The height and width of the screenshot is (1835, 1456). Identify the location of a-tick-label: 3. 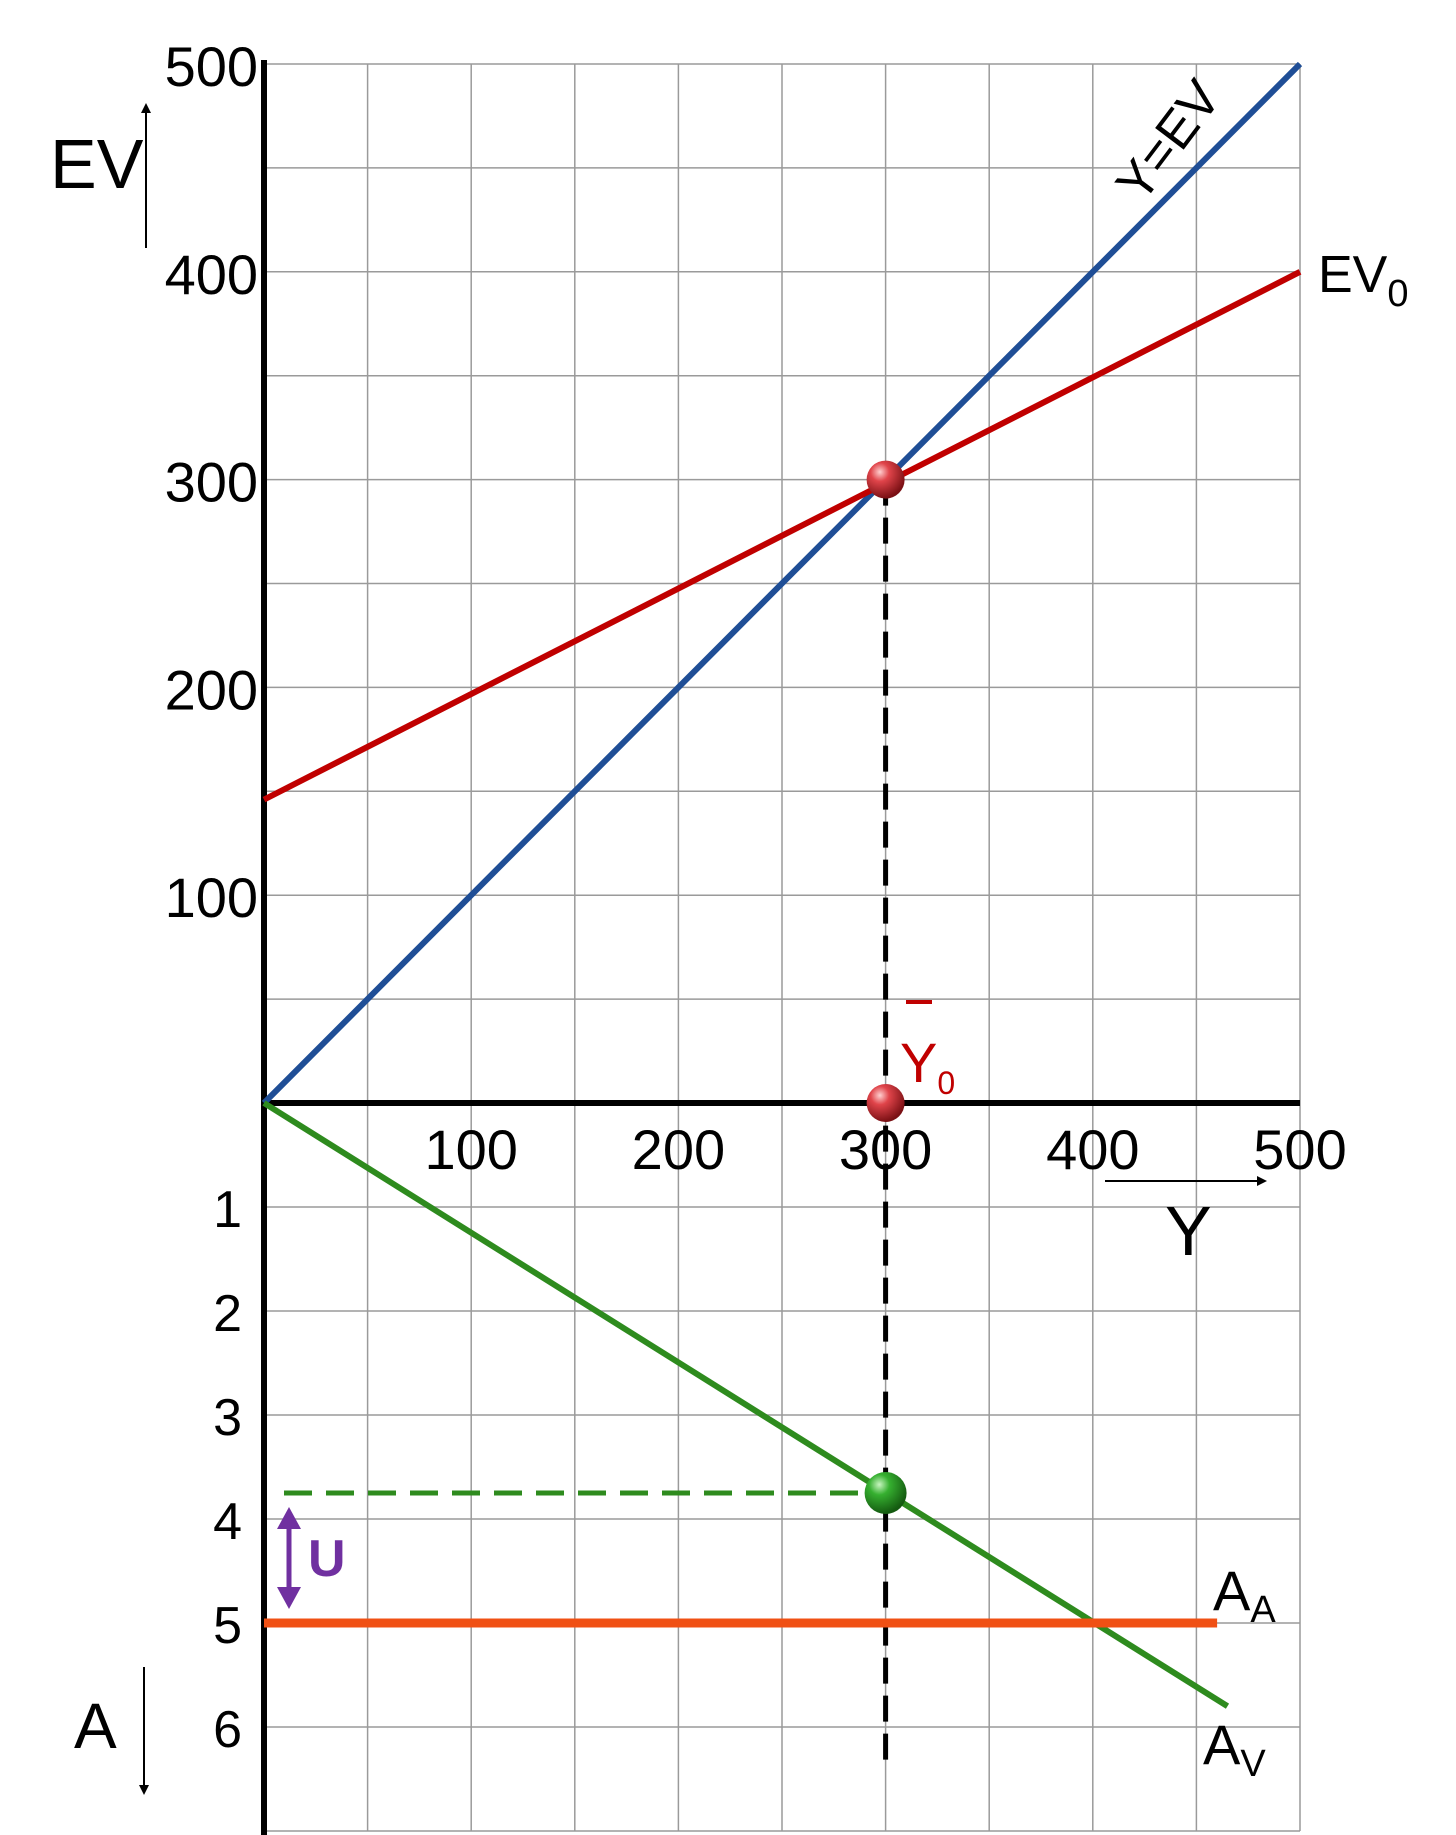
(227, 1418).